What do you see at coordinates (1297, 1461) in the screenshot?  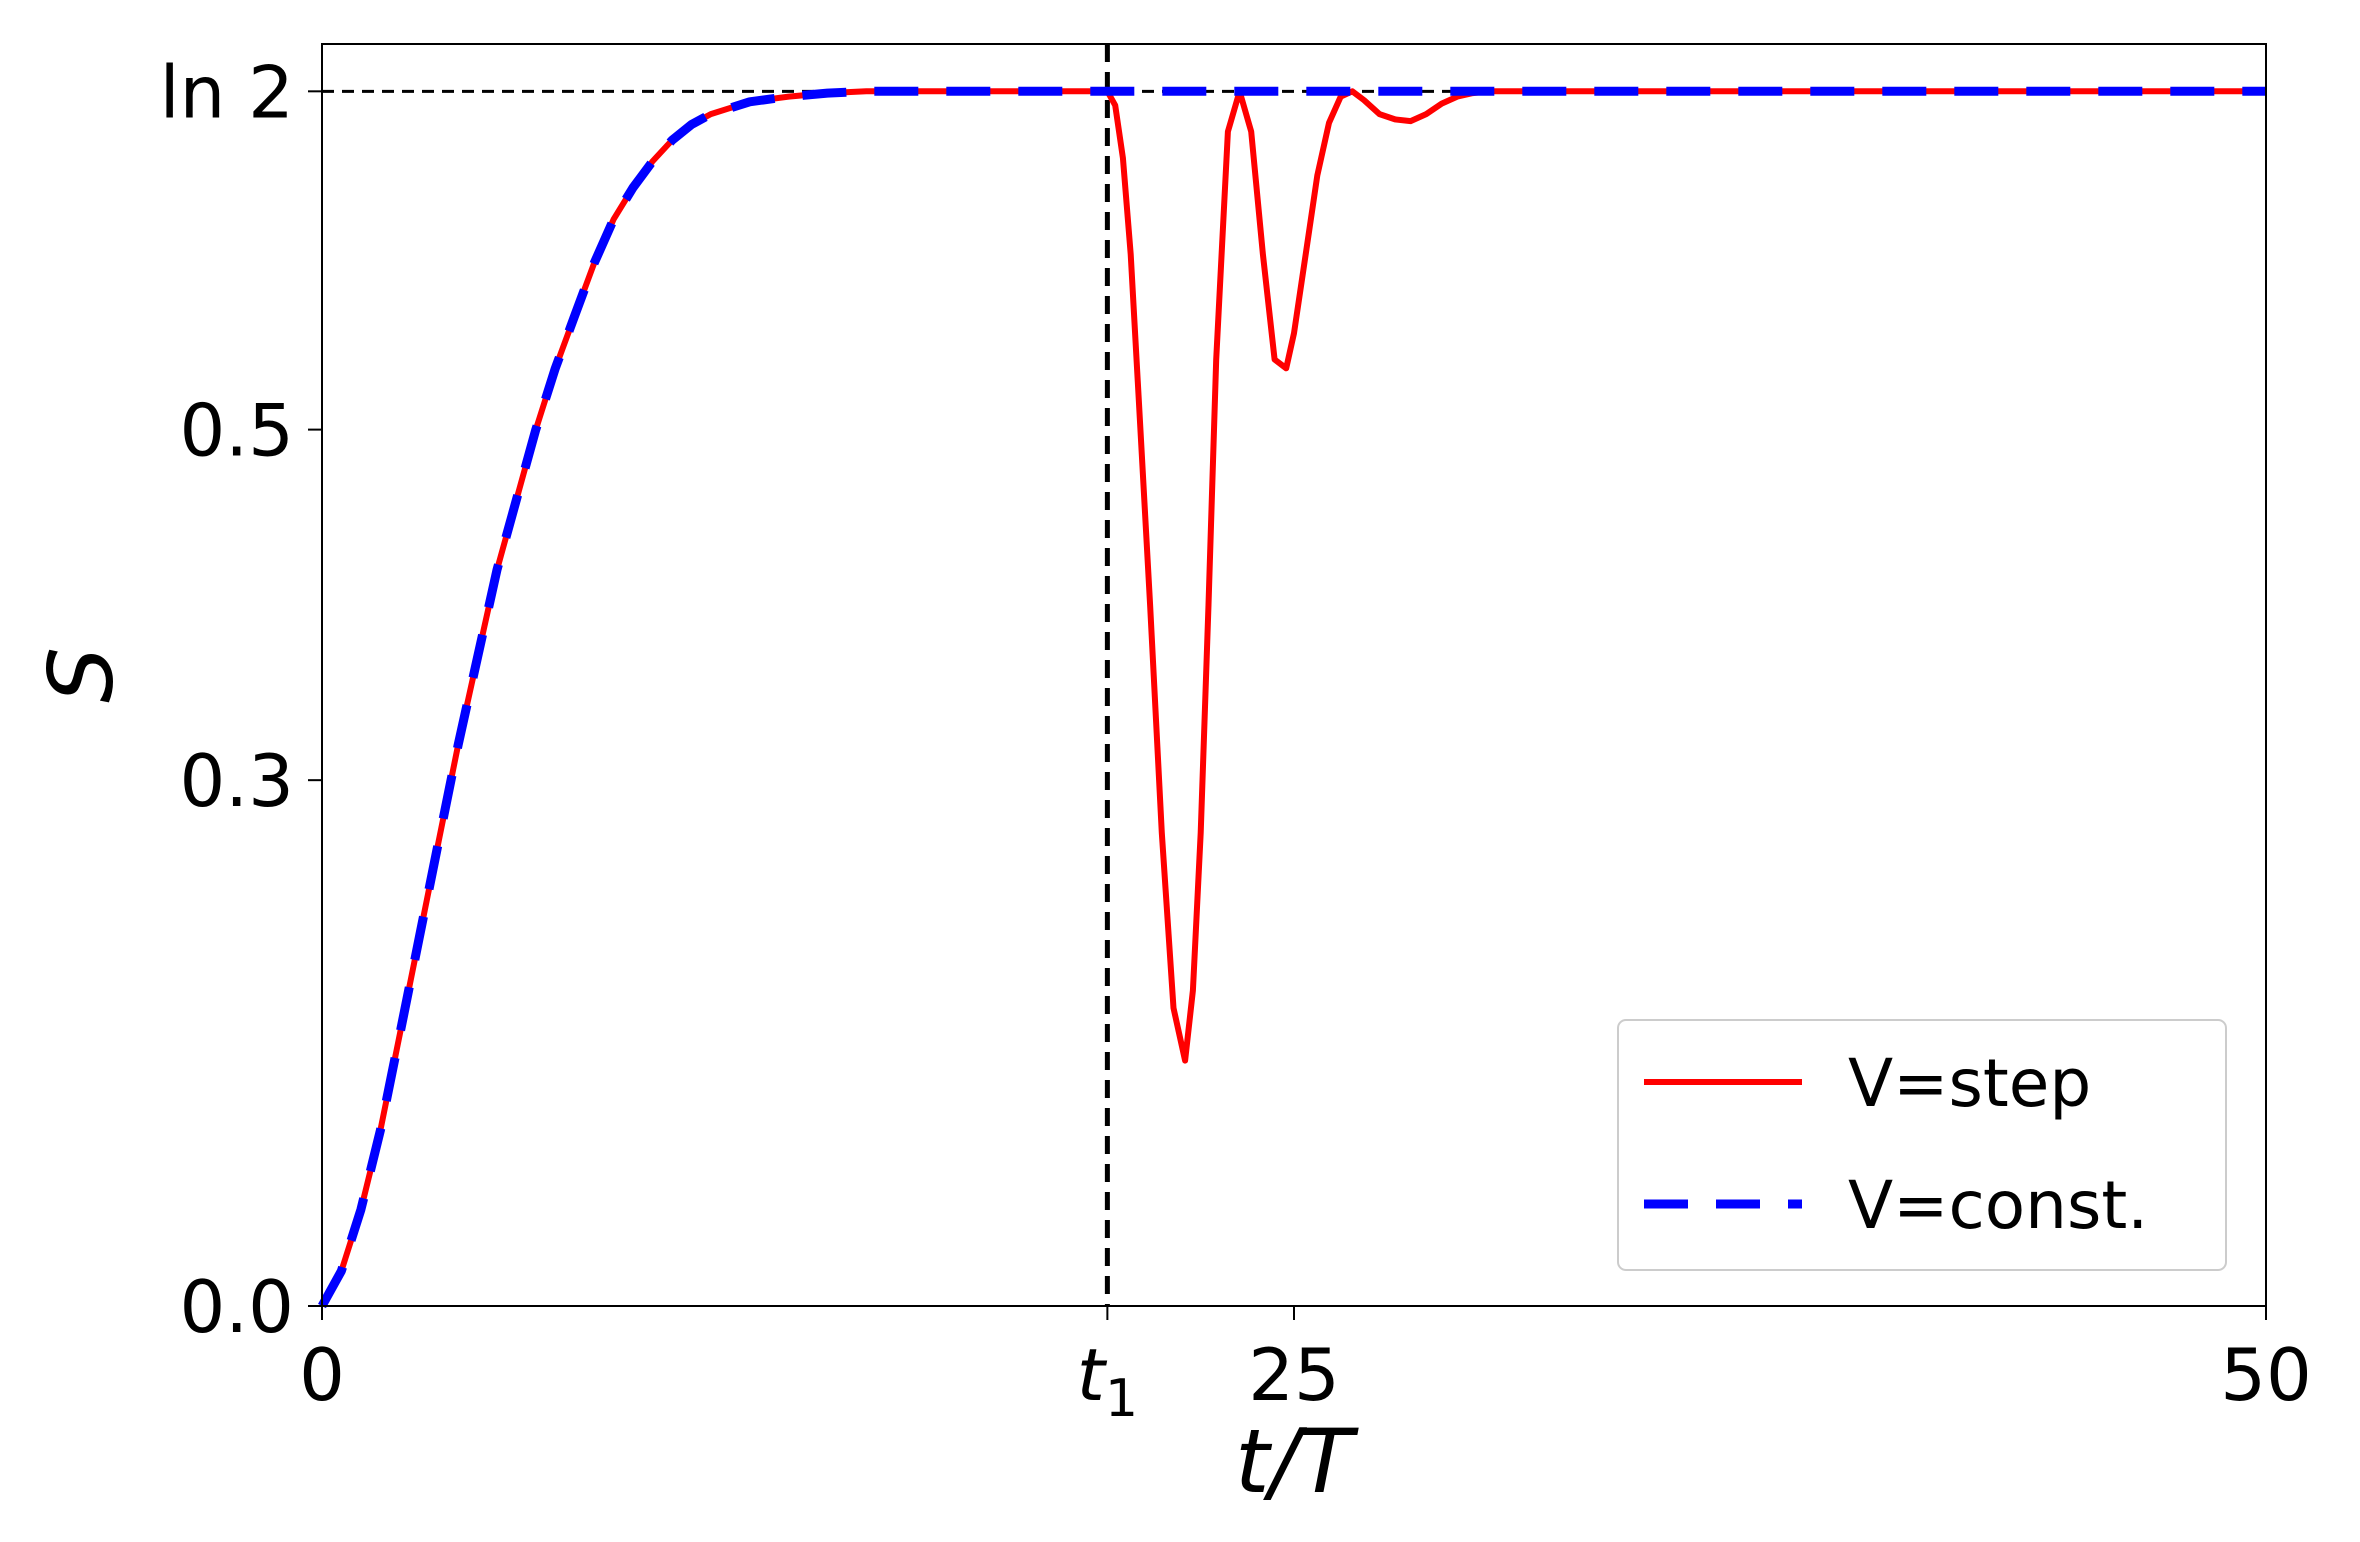 I see `x-axis-label: t/T` at bounding box center [1297, 1461].